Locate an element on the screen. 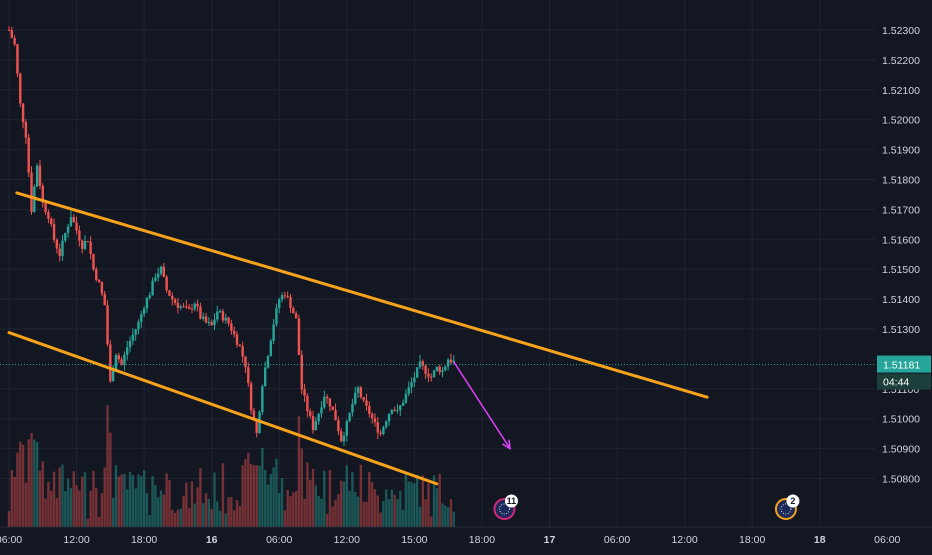  price-tick-label: 1.51000 is located at coordinates (901, 420).